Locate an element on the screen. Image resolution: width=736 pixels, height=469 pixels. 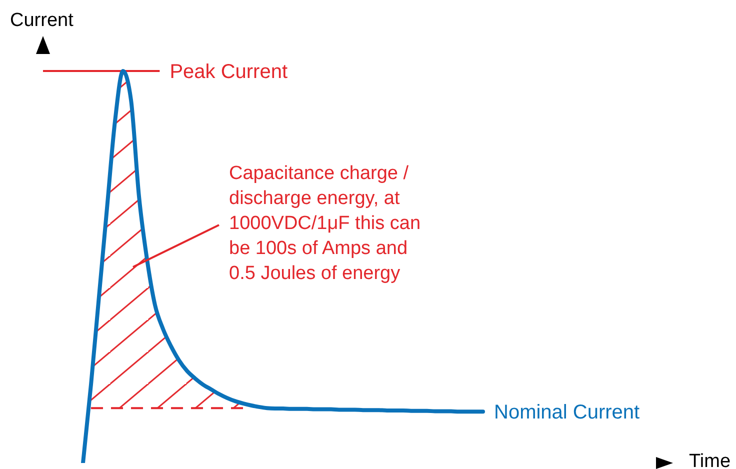
x-axis-title: Time is located at coordinates (710, 460).